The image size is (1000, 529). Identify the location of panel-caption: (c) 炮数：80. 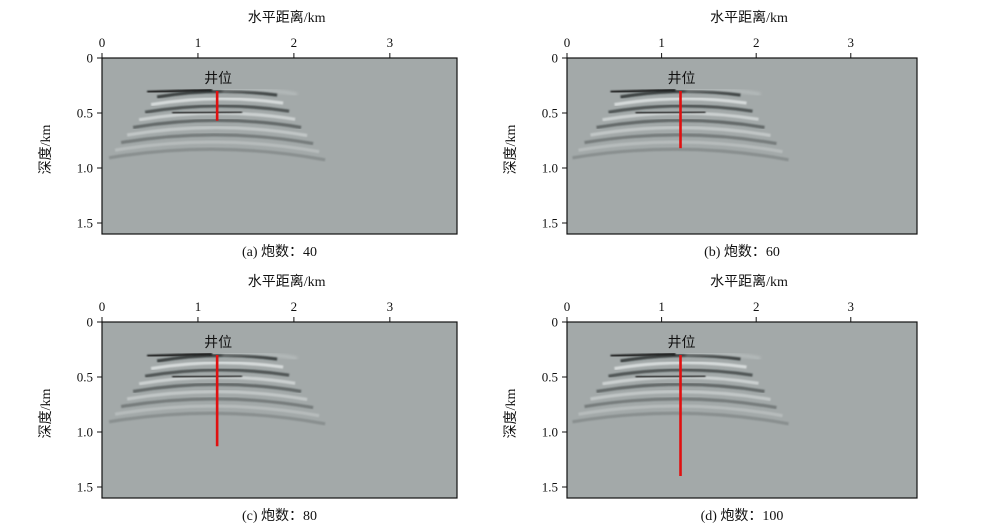
(279, 516).